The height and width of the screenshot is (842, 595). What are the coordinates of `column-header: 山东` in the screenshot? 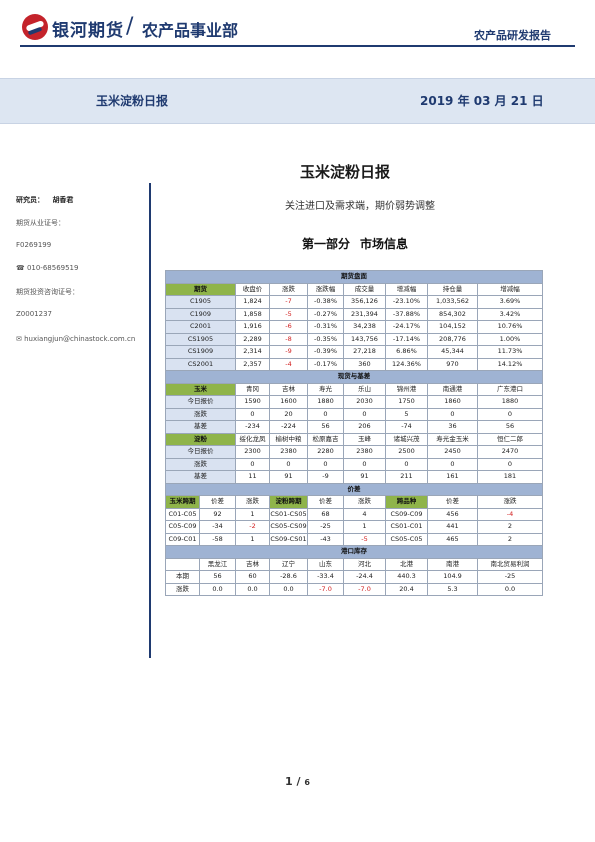 It's located at (325, 564).